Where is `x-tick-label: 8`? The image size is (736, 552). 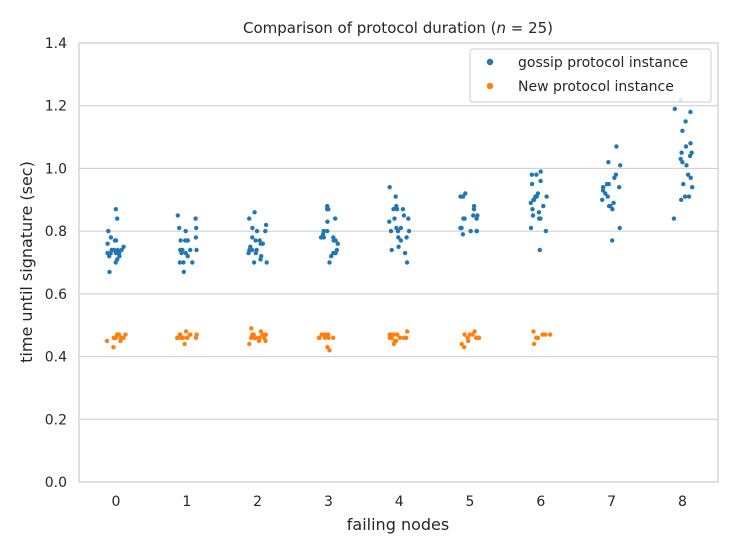
x-tick-label: 8 is located at coordinates (682, 502).